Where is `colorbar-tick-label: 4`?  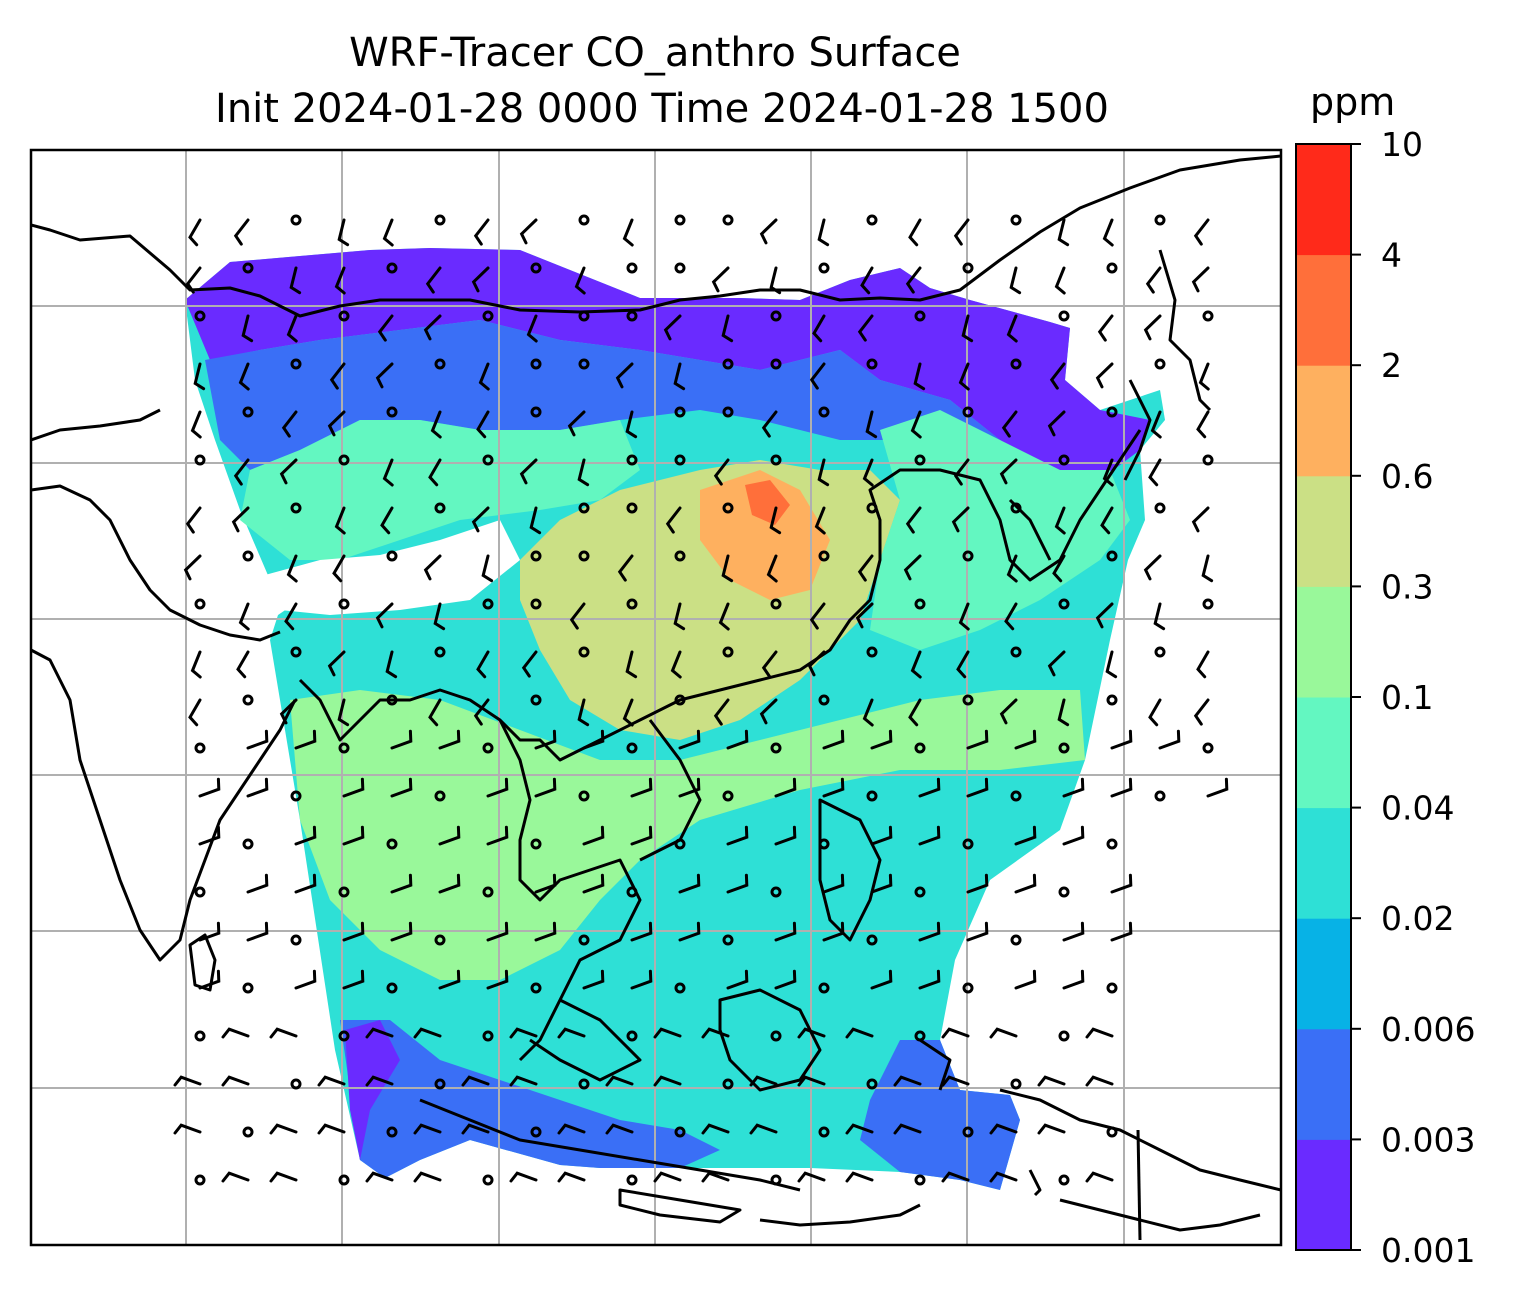
colorbar-tick-label: 4 is located at coordinates (1391, 255).